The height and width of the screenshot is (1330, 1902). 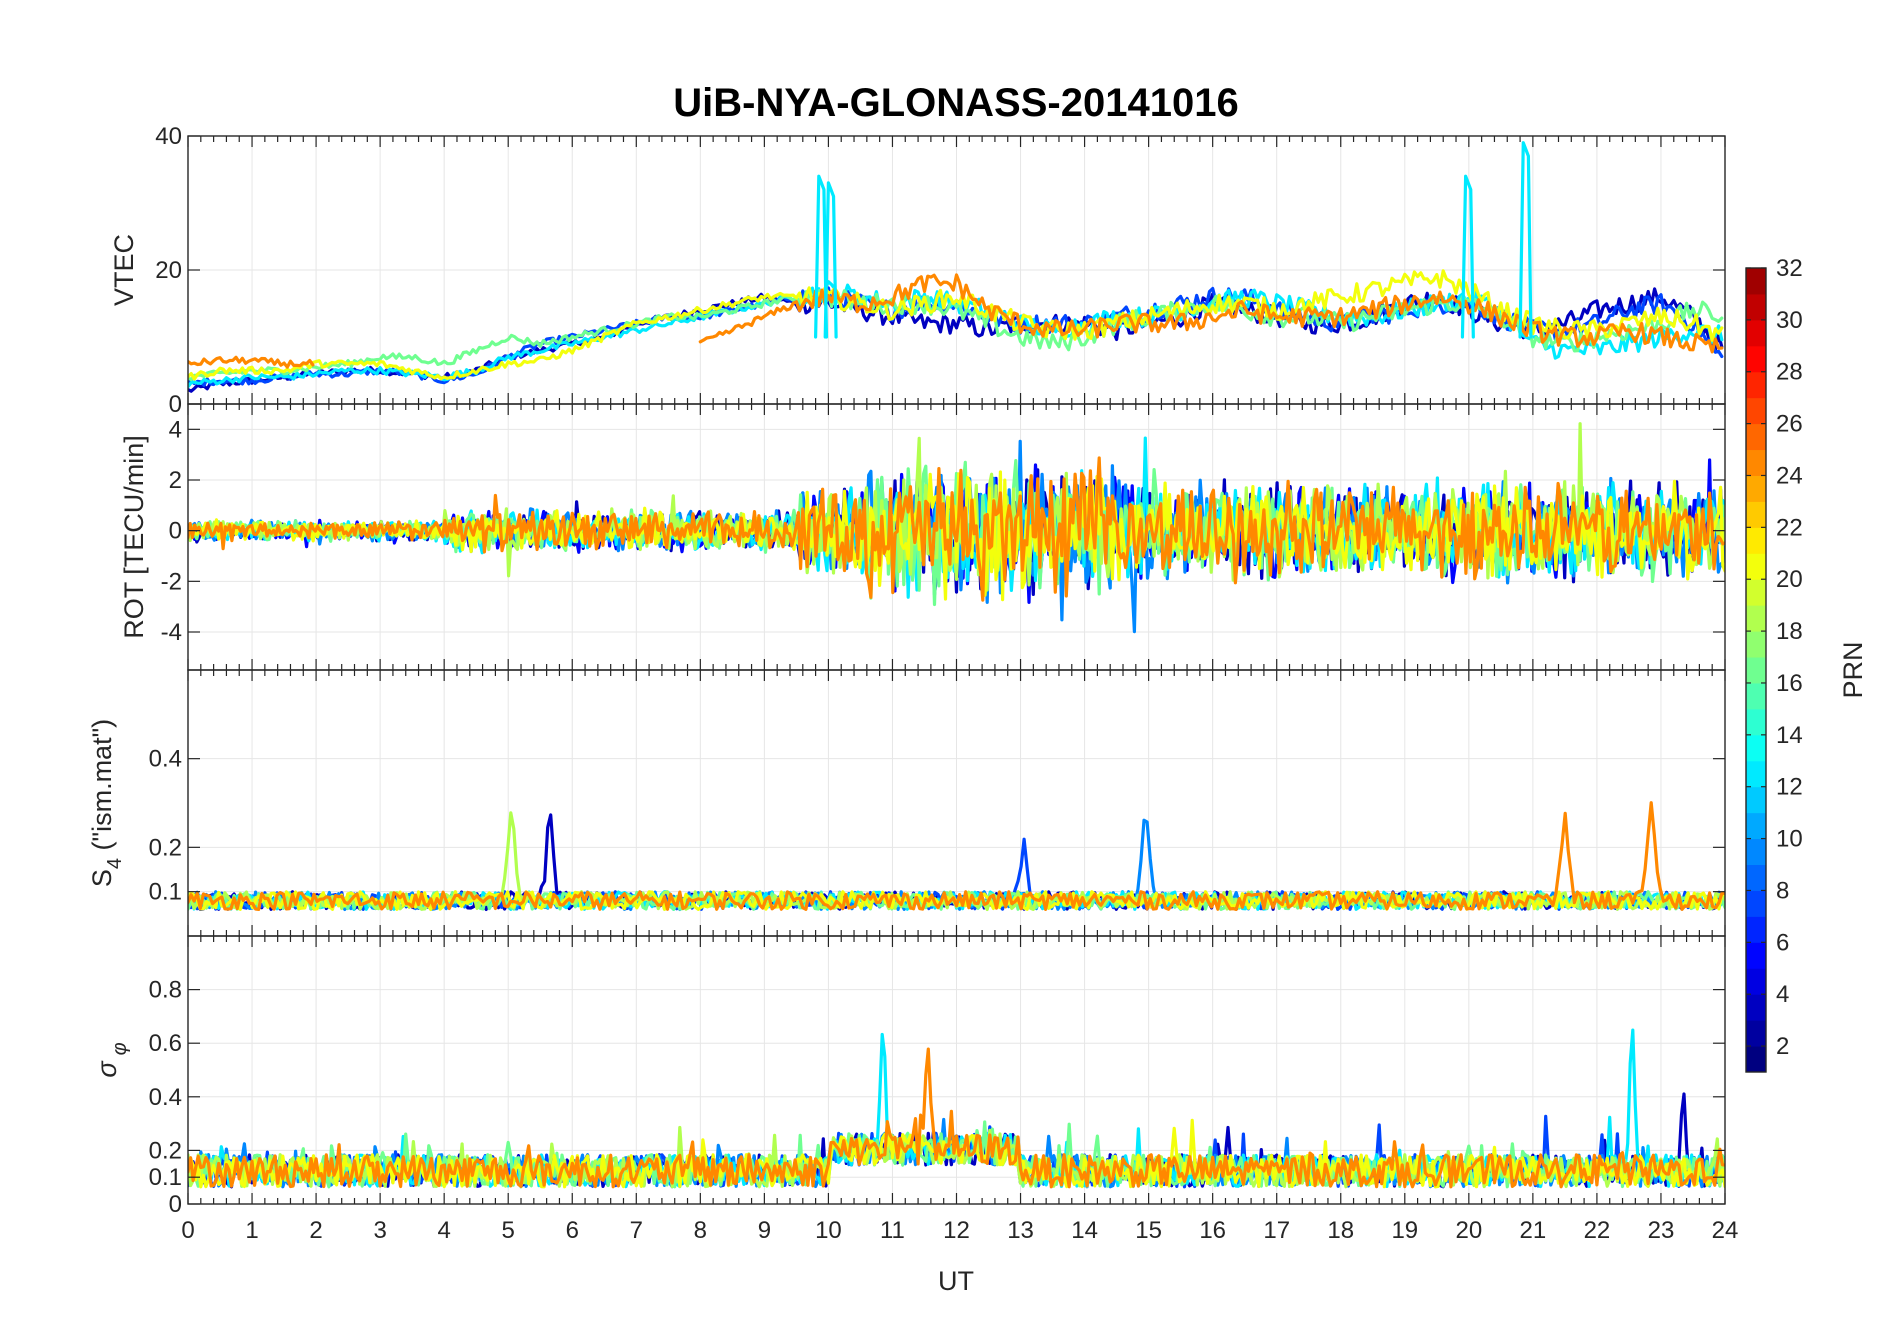 I want to click on sigma-phi-ytick-label: 0, so click(x=175, y=1204).